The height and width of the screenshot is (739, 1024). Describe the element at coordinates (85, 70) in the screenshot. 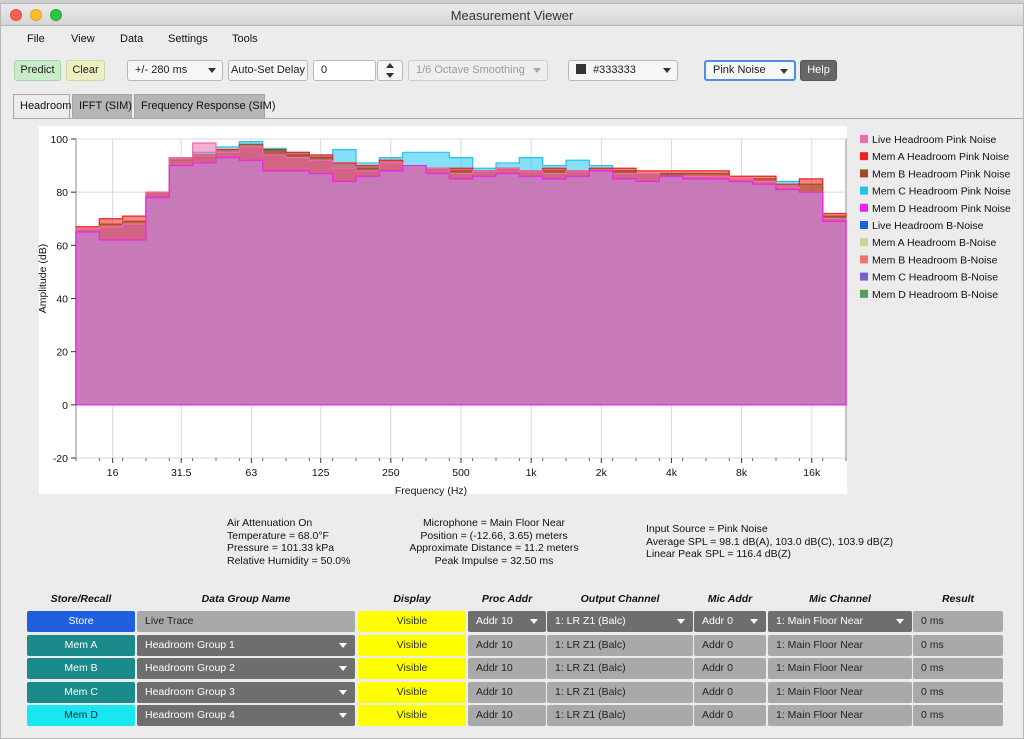

I see `clear-button: Clear` at that location.